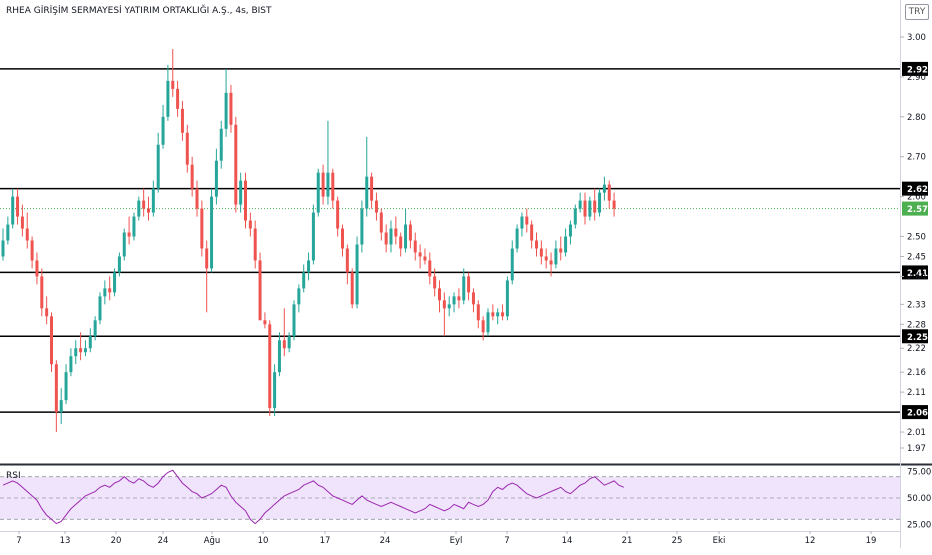 Image resolution: width=932 pixels, height=555 pixels. What do you see at coordinates (916, 118) in the screenshot?
I see `y-tick-label: 2.80` at bounding box center [916, 118].